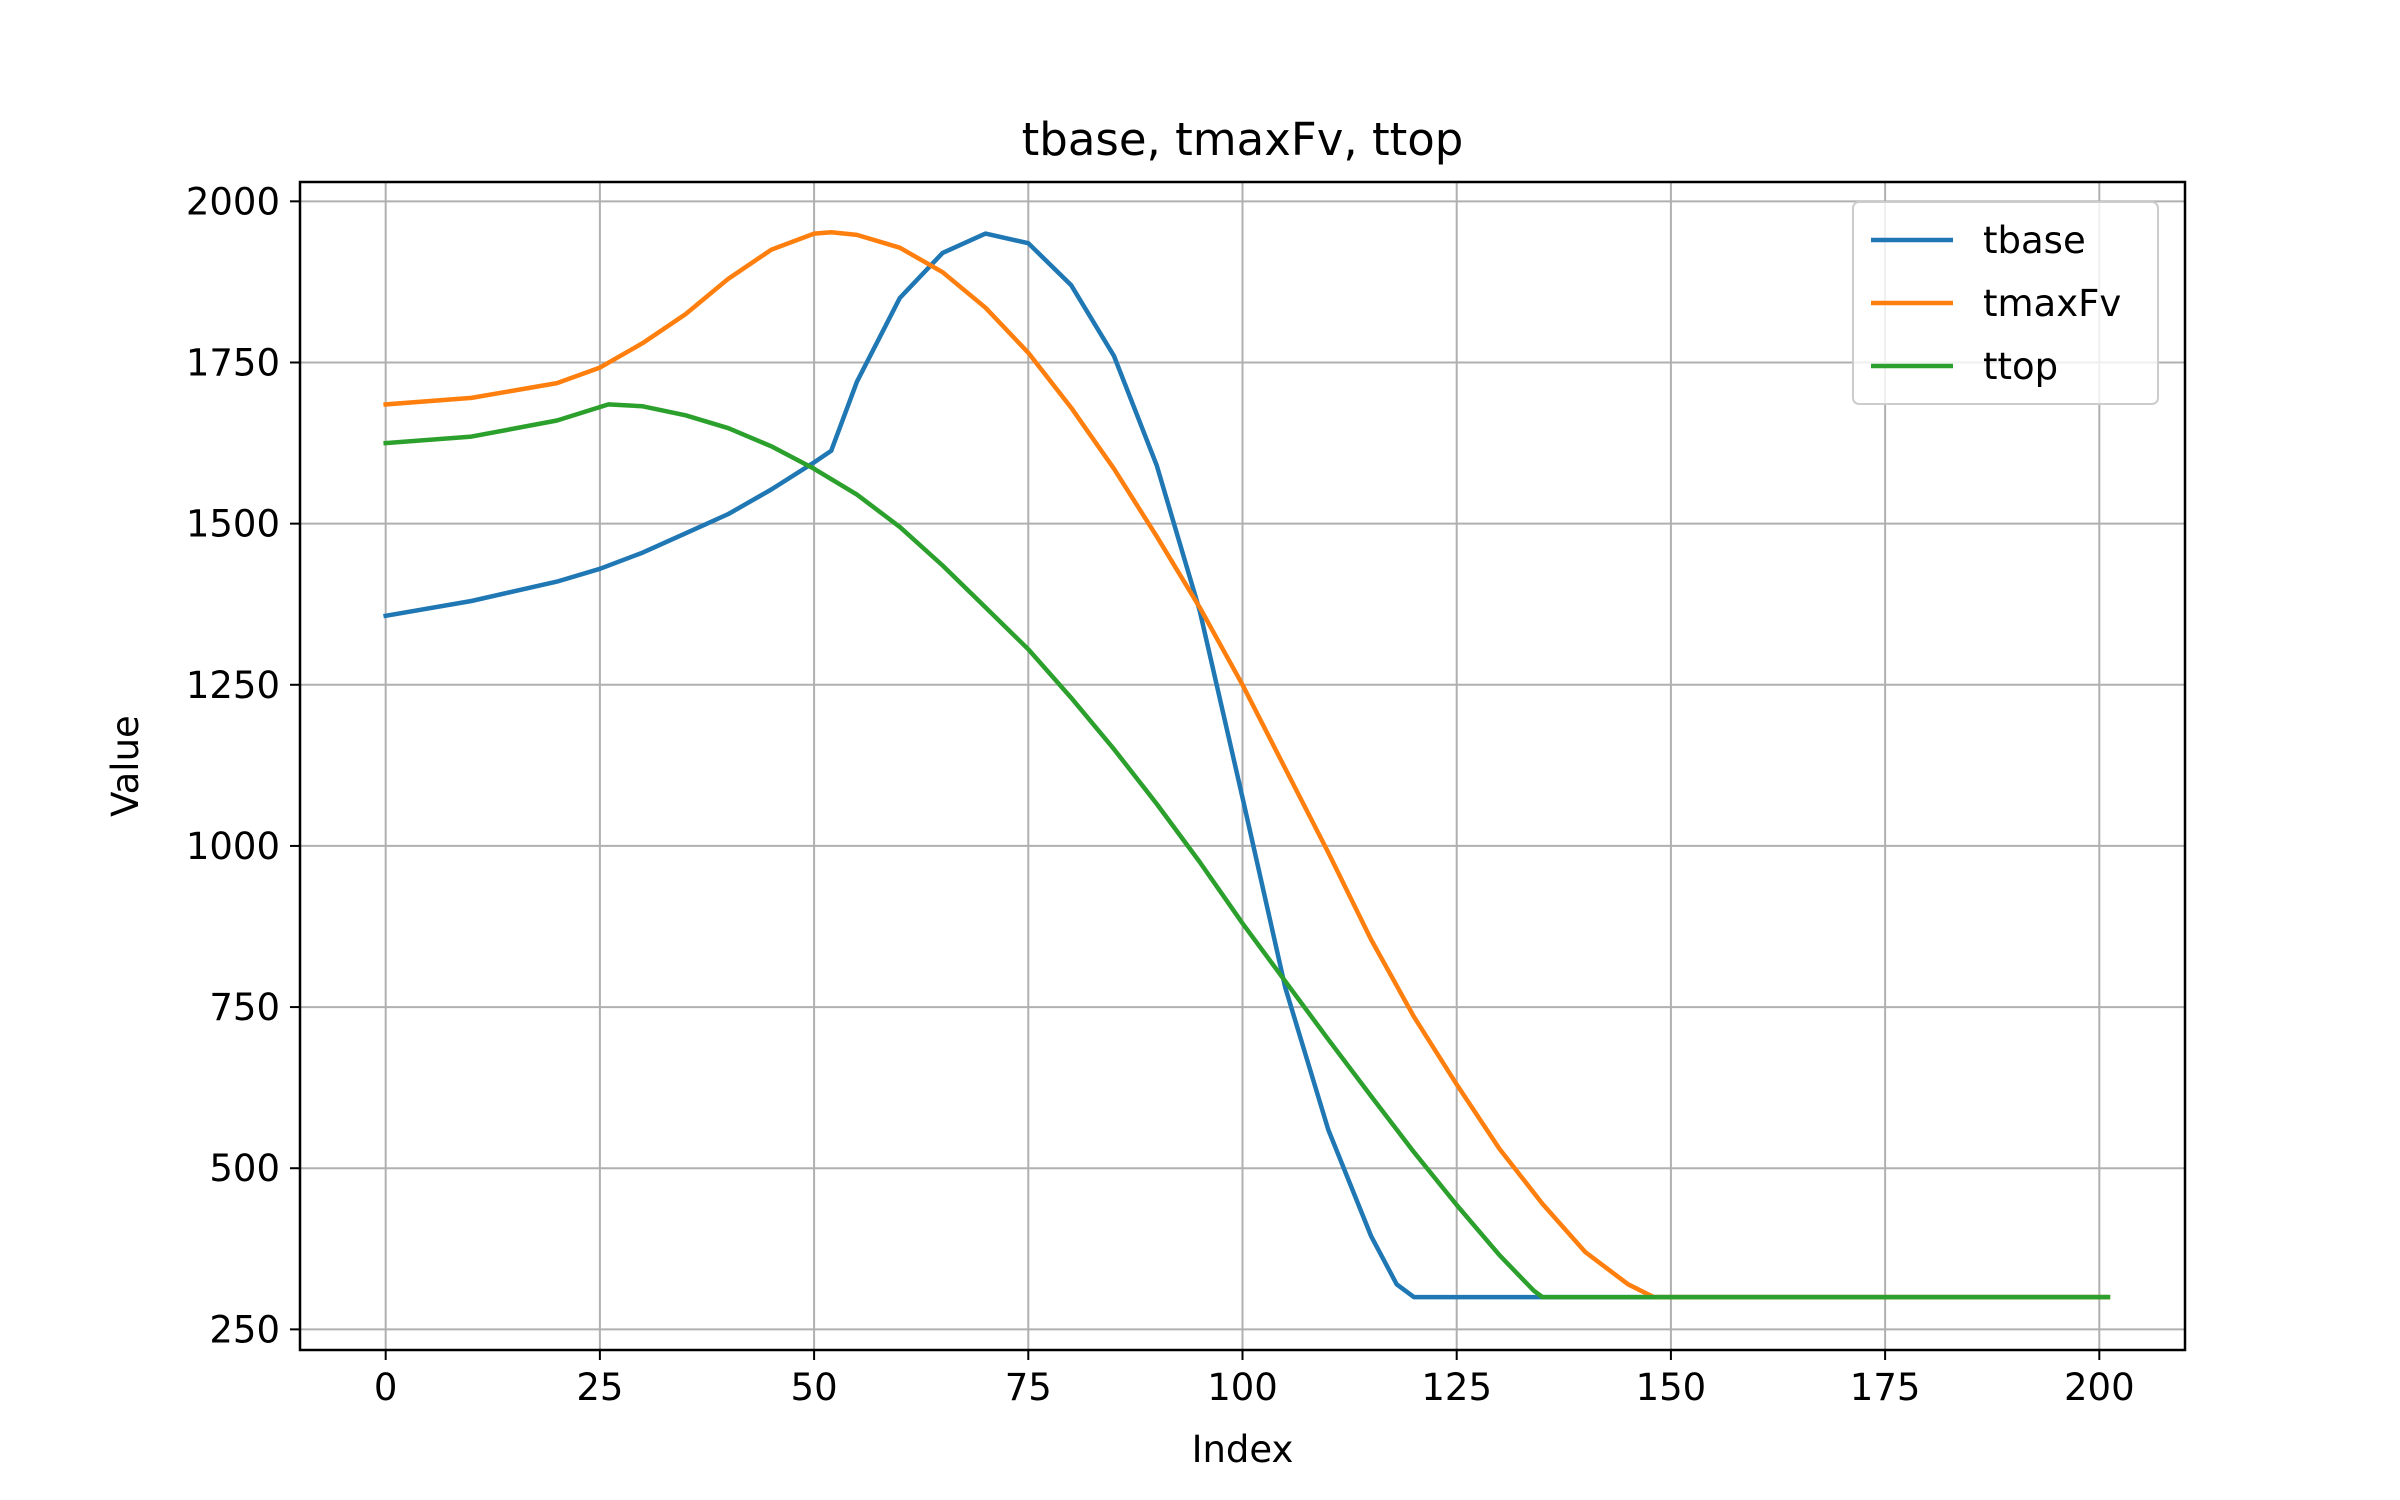 This screenshot has width=2400, height=1500. What do you see at coordinates (1456, 1387) in the screenshot?
I see `x-tick-label: 125` at bounding box center [1456, 1387].